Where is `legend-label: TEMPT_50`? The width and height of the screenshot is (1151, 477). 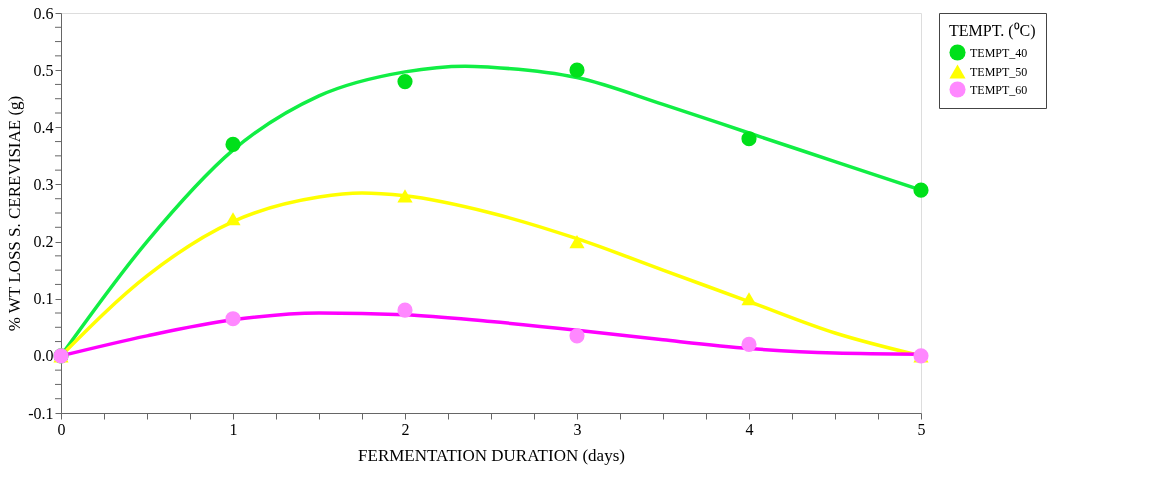
legend-label: TEMPT_50 is located at coordinates (999, 71).